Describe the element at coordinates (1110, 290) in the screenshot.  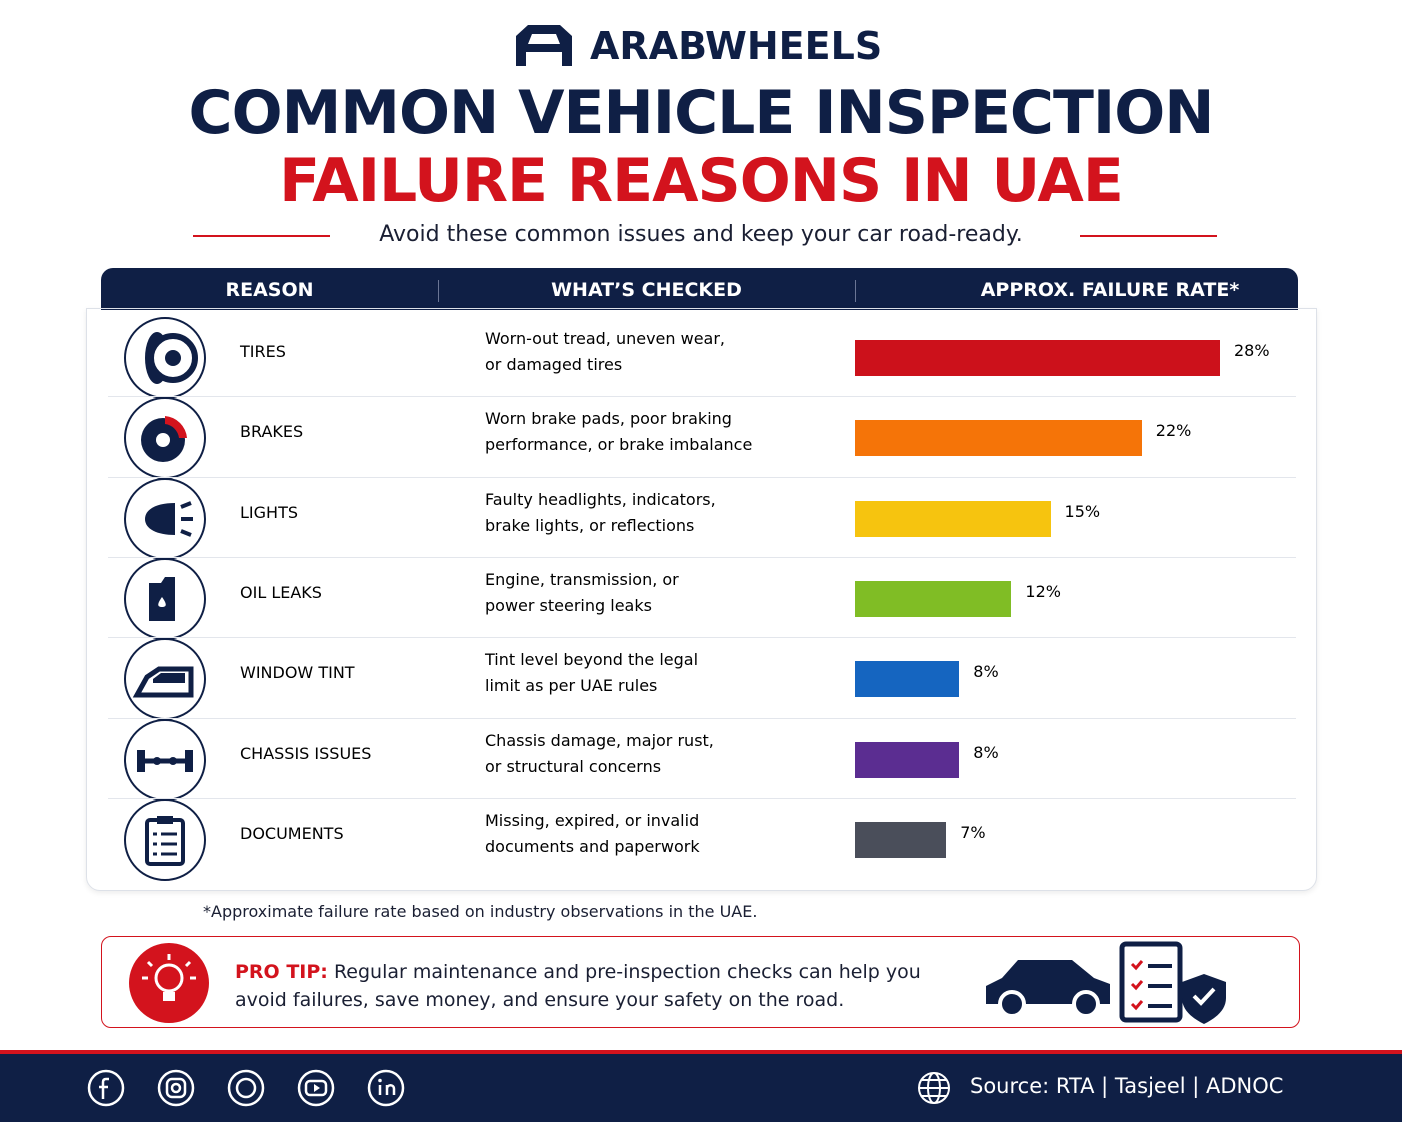
I see `column-header: APPROX. FAILURE RATE*` at that location.